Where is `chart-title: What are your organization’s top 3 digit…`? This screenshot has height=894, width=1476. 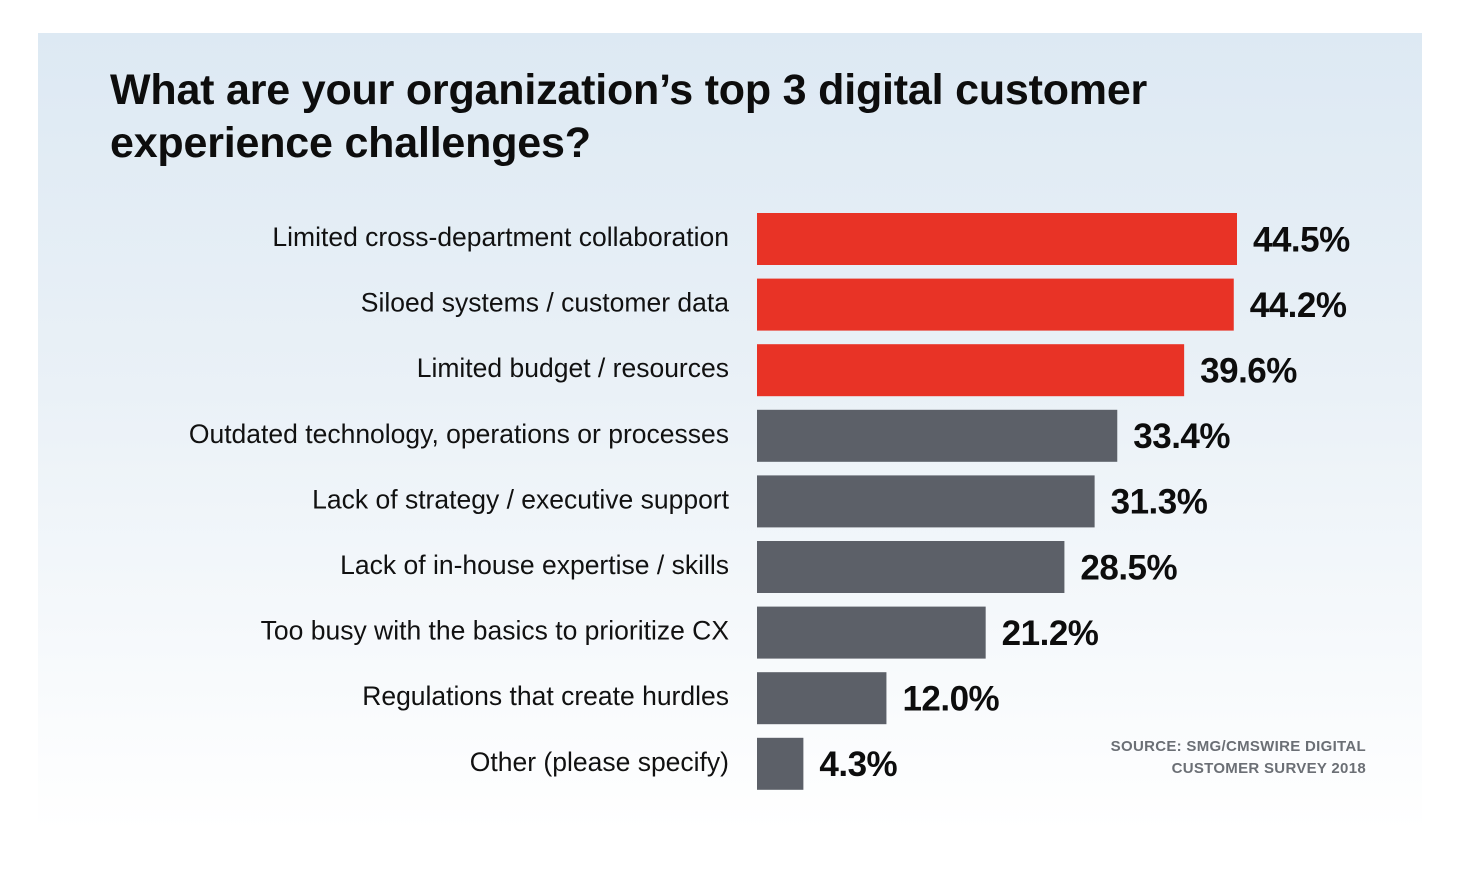
chart-title: What are your organization’s top 3 digit… is located at coordinates (629, 116).